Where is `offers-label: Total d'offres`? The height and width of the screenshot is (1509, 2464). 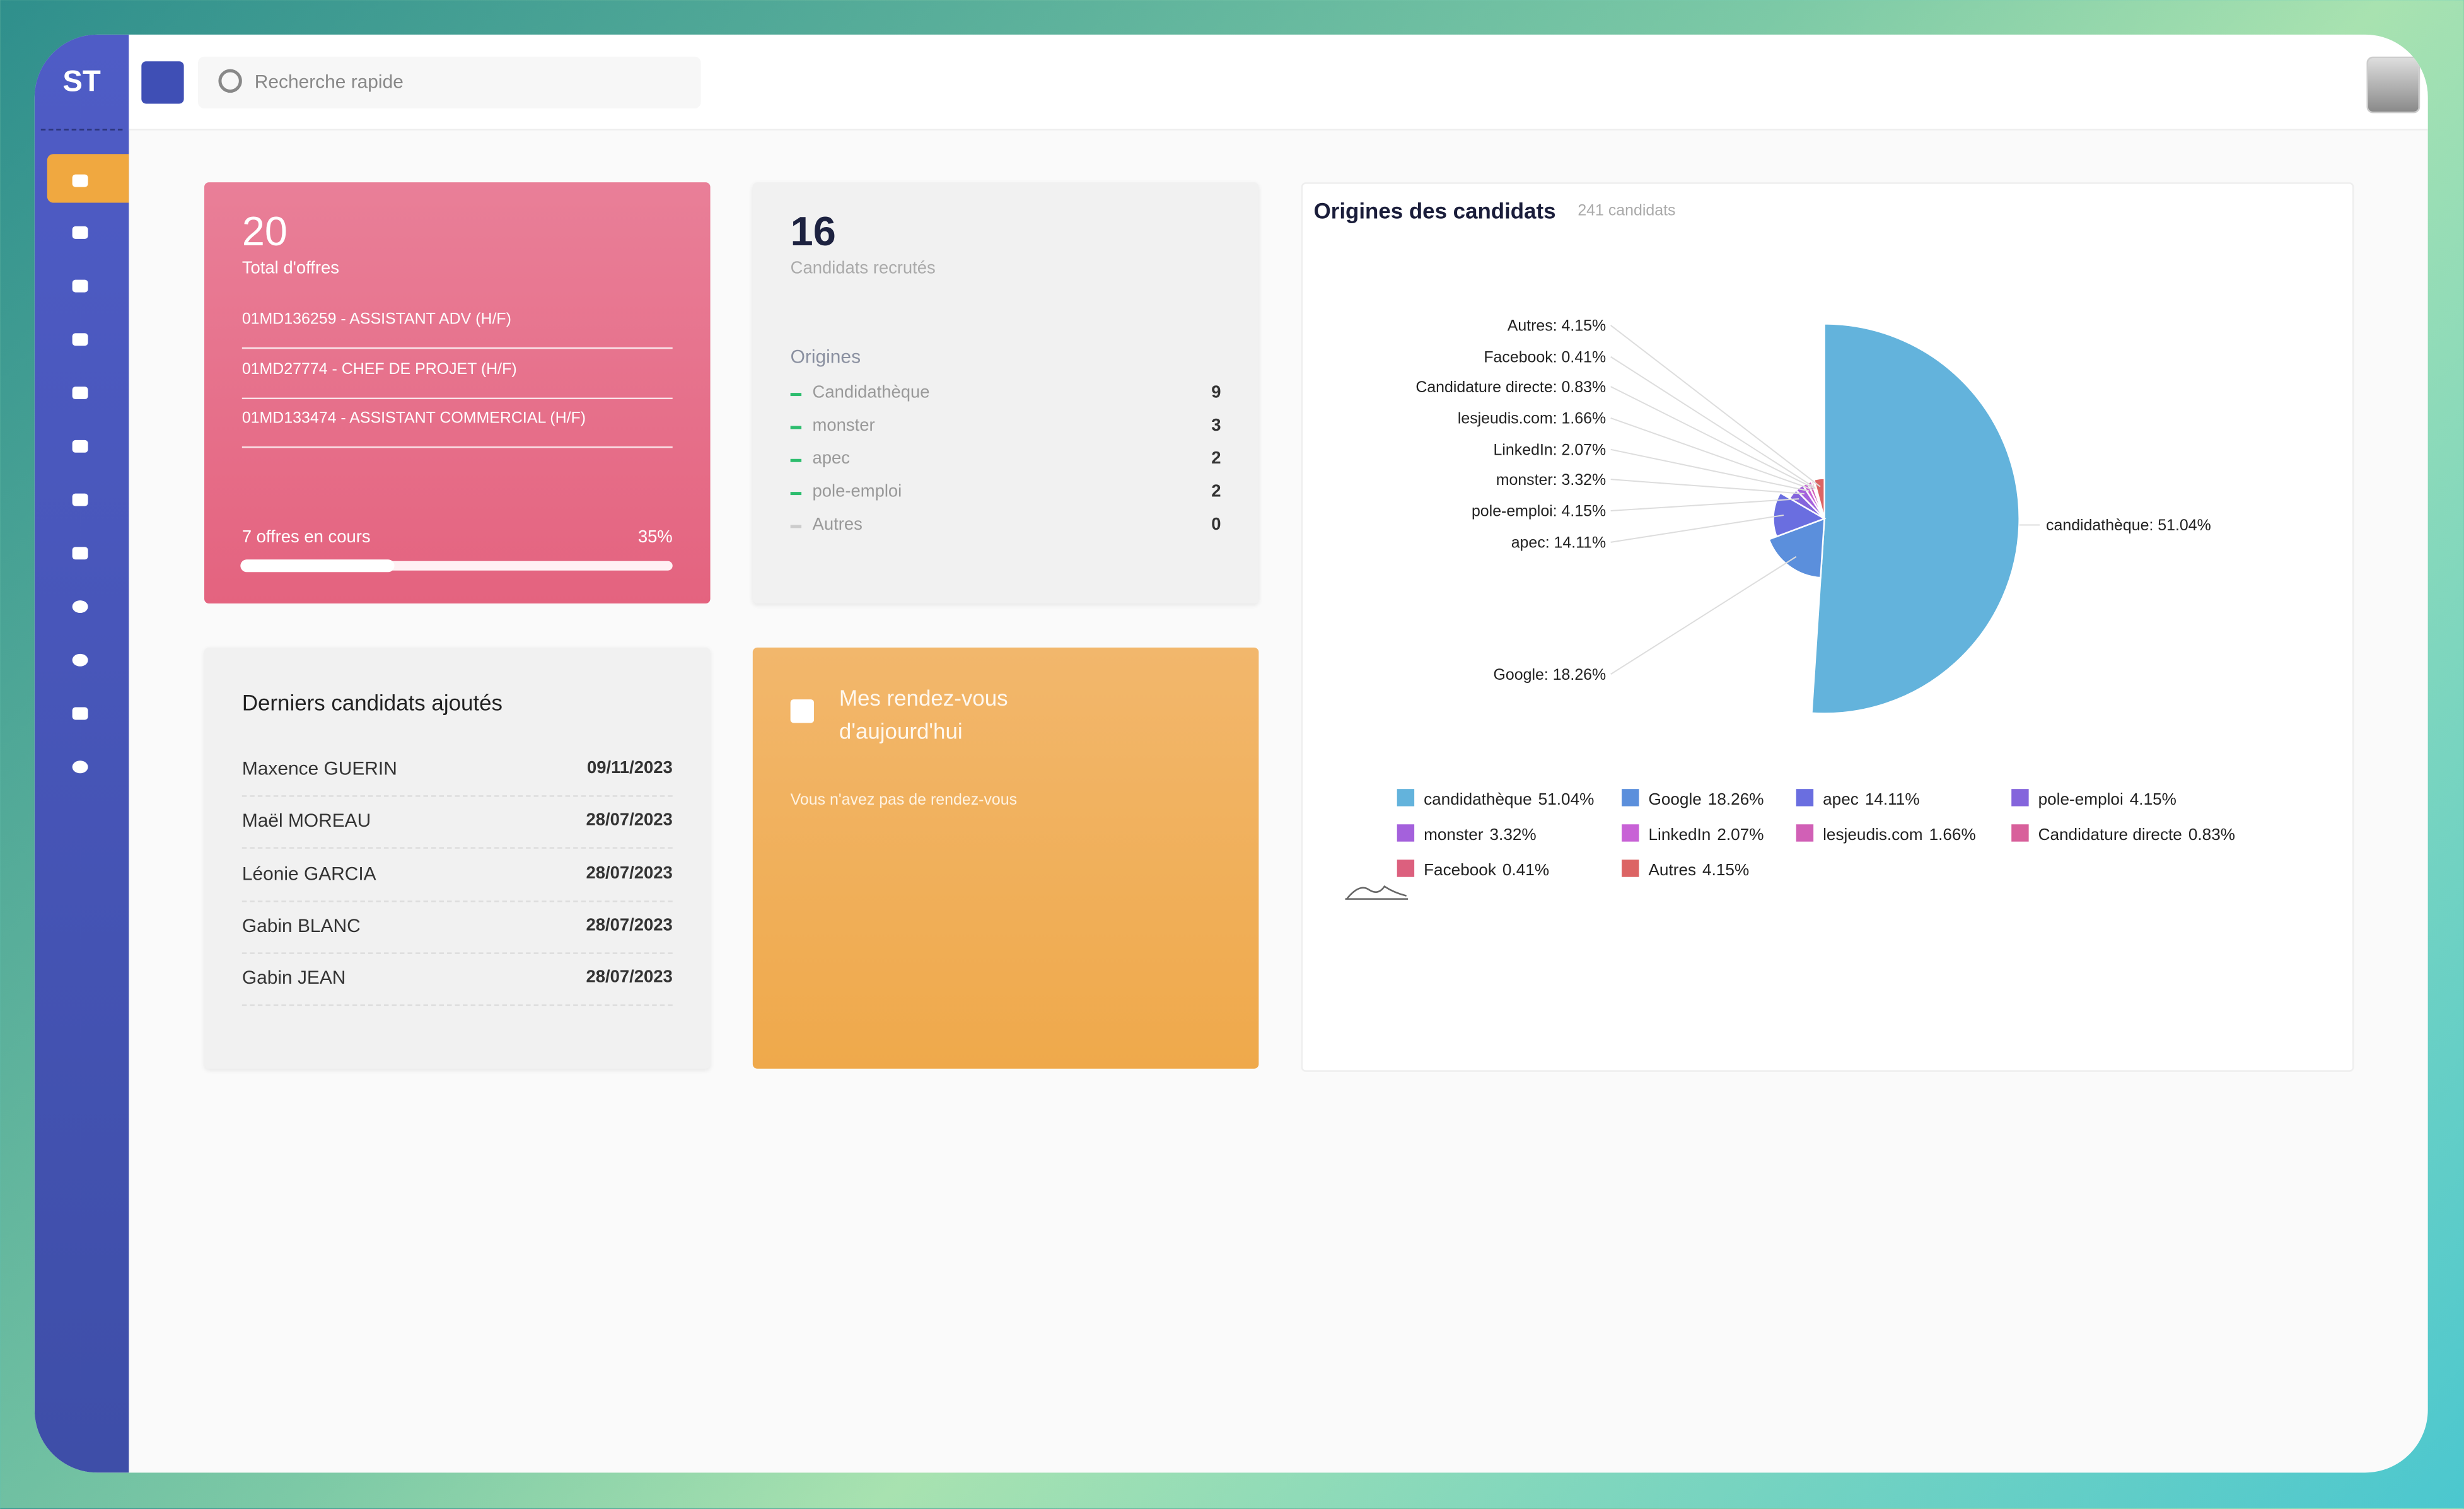
offers-label: Total d'offres is located at coordinates (290, 269).